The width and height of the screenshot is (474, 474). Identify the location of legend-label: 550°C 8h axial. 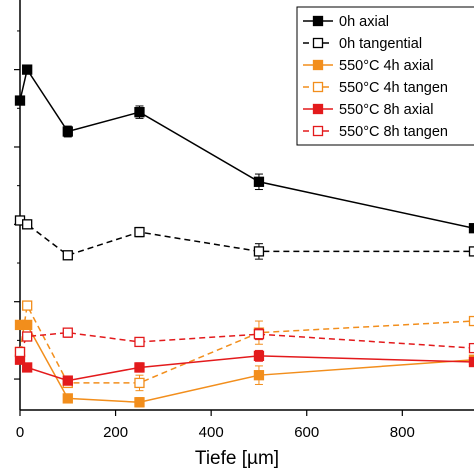
(386, 110).